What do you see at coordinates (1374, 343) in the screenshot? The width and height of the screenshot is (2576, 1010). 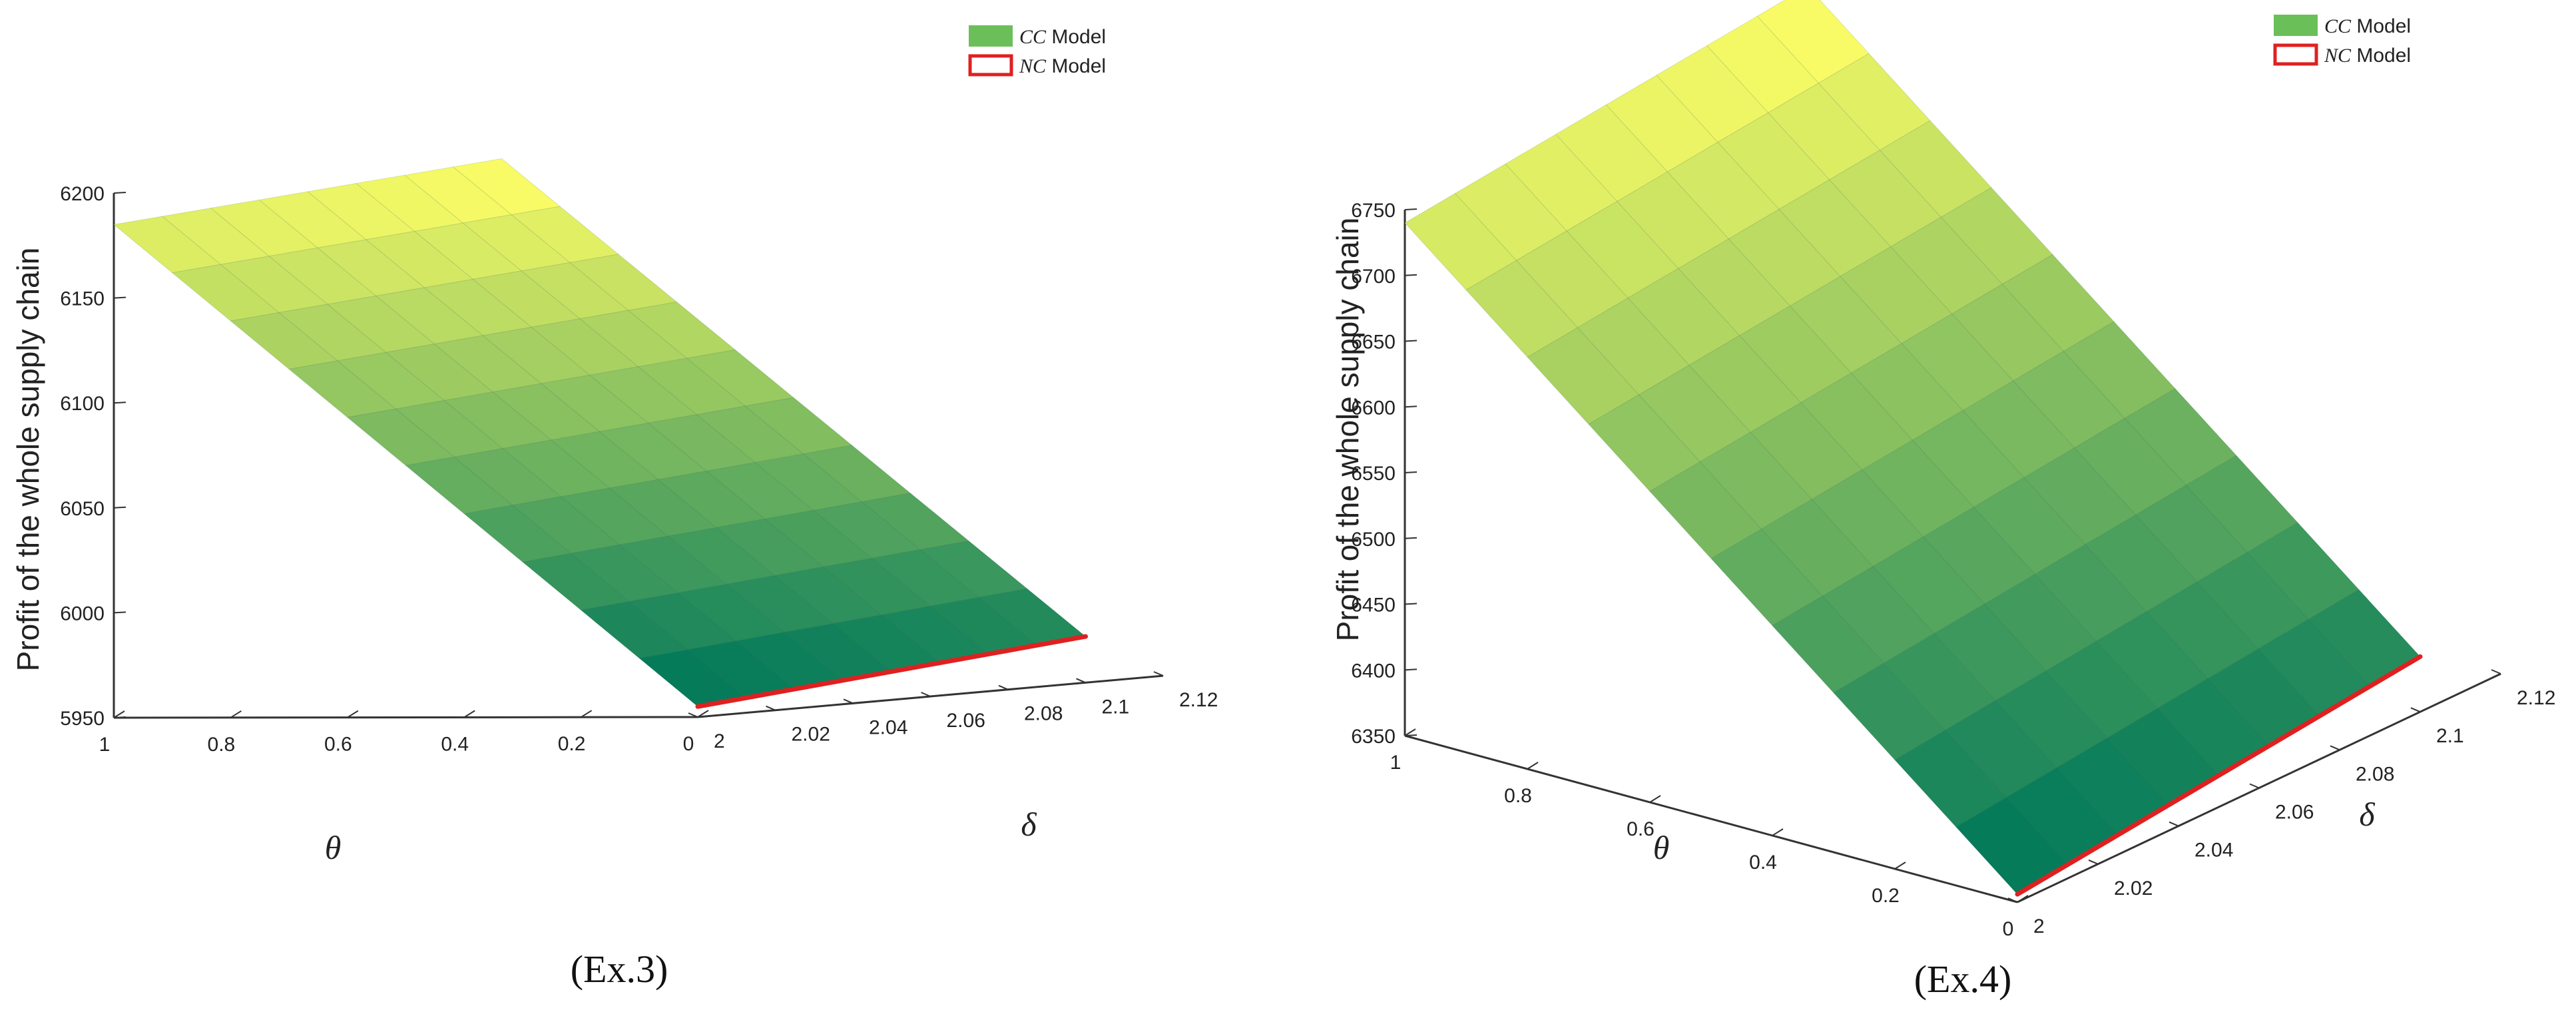 I see `z-tick-label: 6650` at bounding box center [1374, 343].